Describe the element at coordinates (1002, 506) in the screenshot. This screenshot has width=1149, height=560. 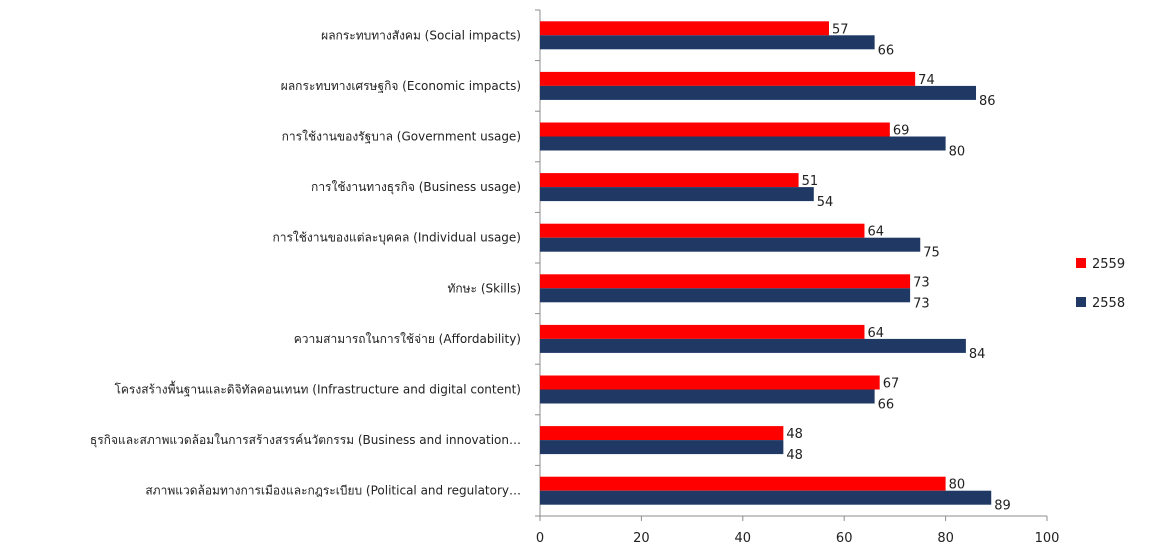
I see `data-label-2558: 89` at that location.